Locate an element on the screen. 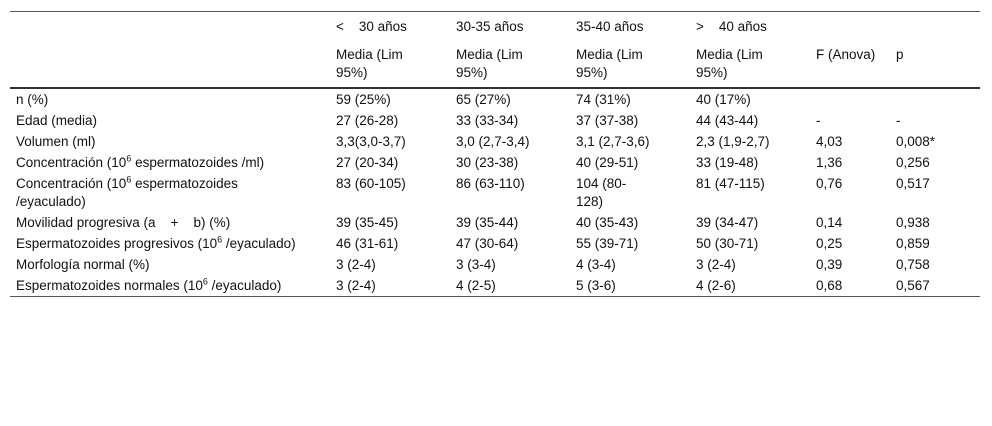 This screenshot has height=426, width=992. cell-value: 0,758 is located at coordinates (913, 264).